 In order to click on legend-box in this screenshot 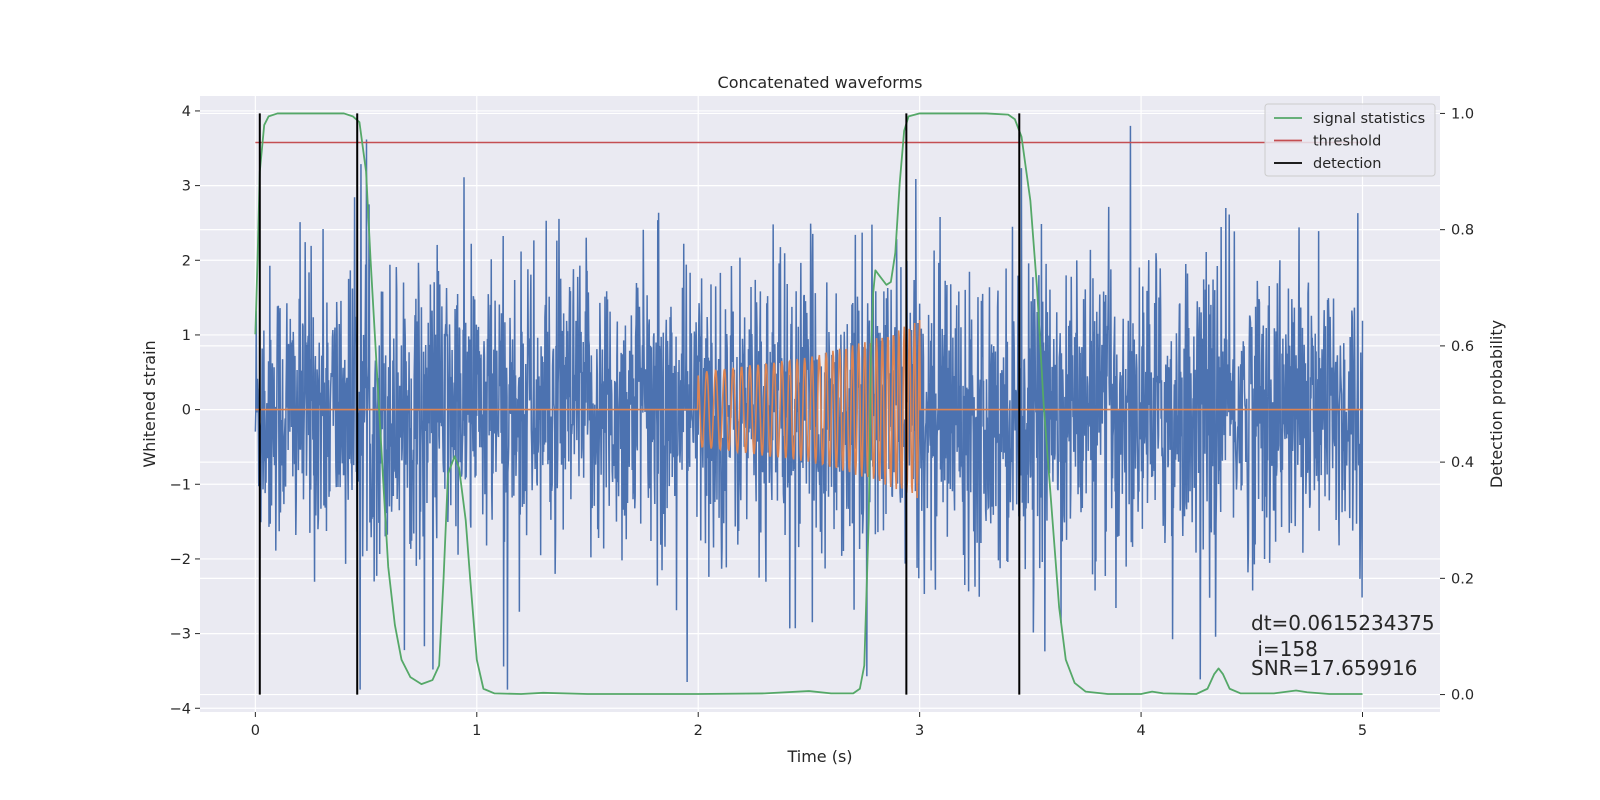, I will do `click(1350, 140)`.